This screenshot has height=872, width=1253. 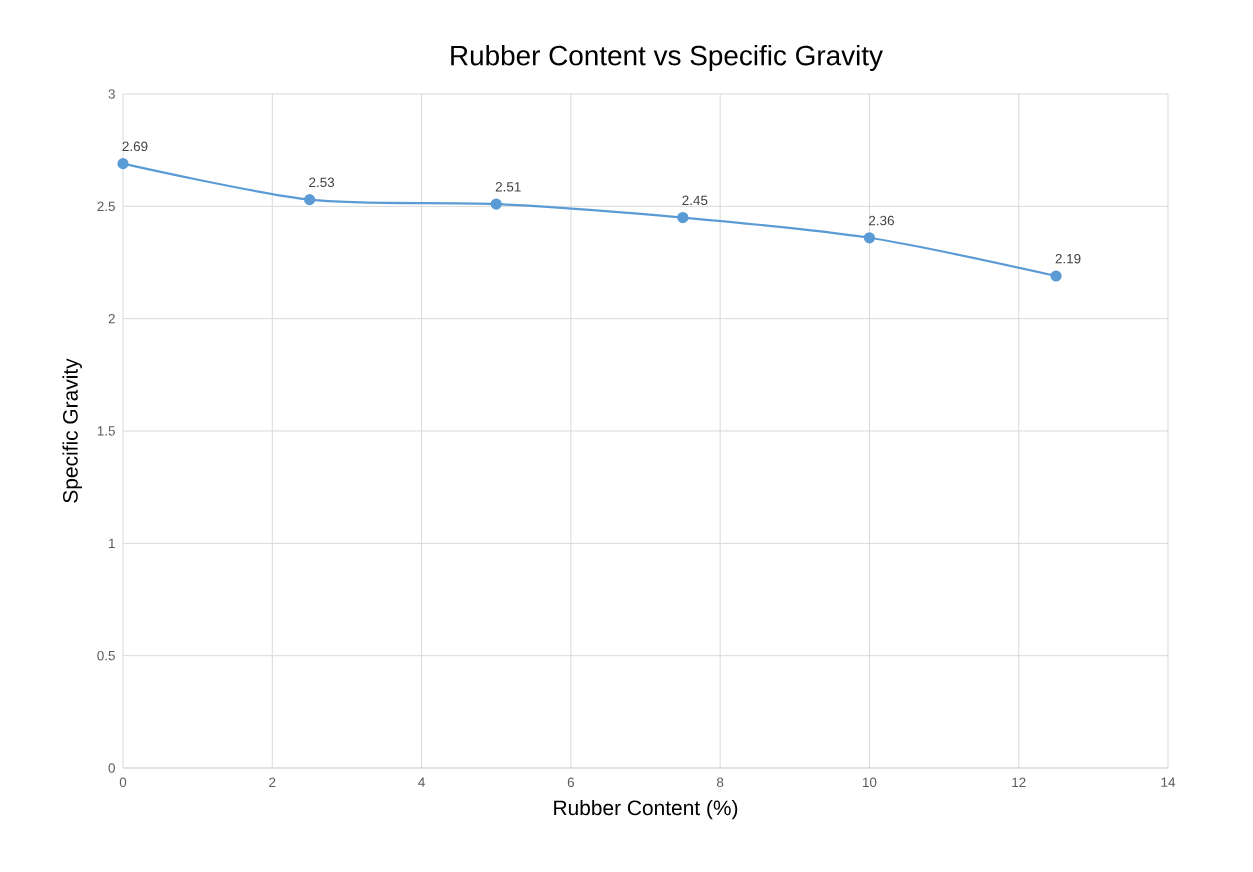 What do you see at coordinates (695, 200) in the screenshot?
I see `data-label: 2.45` at bounding box center [695, 200].